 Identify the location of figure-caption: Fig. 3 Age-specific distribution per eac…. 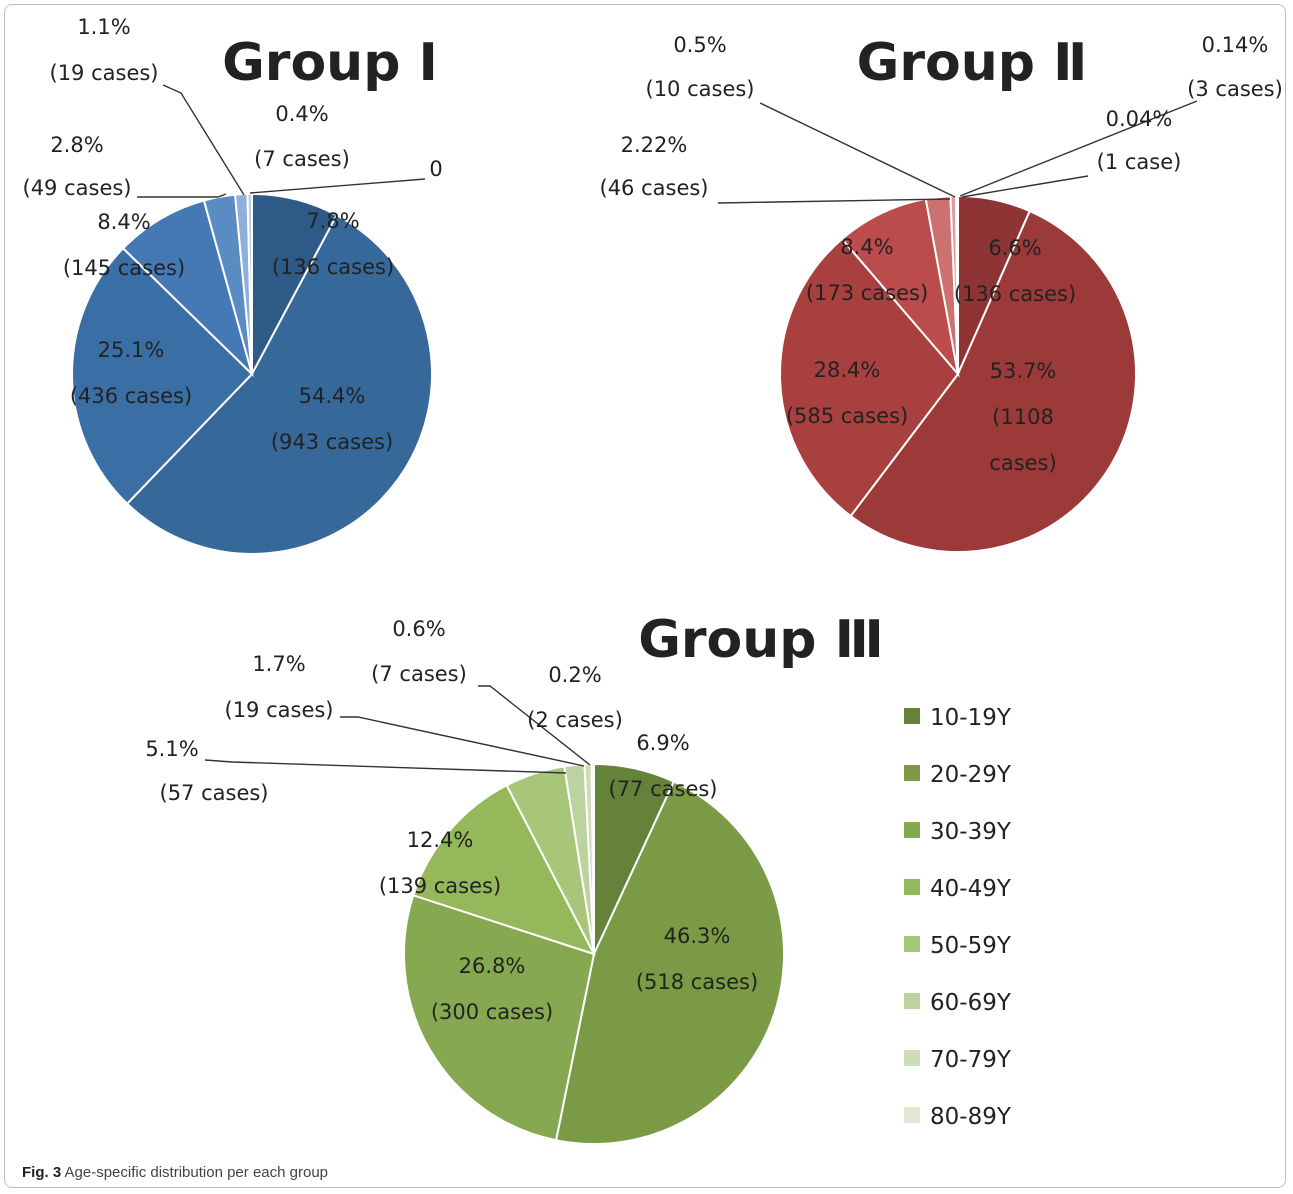
(175, 1172).